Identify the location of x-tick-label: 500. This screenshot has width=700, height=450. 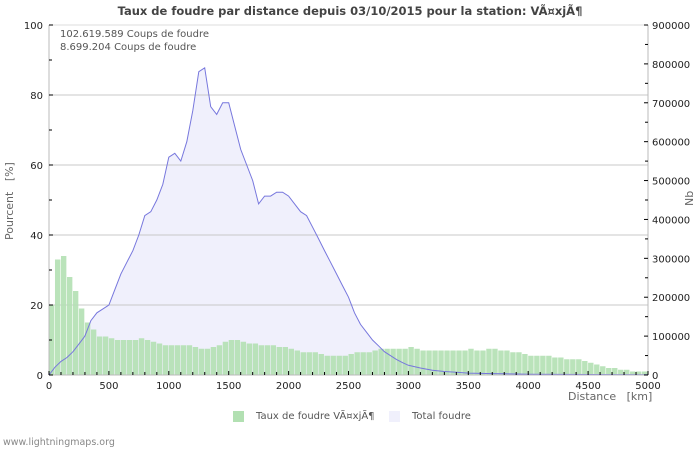
(108, 386).